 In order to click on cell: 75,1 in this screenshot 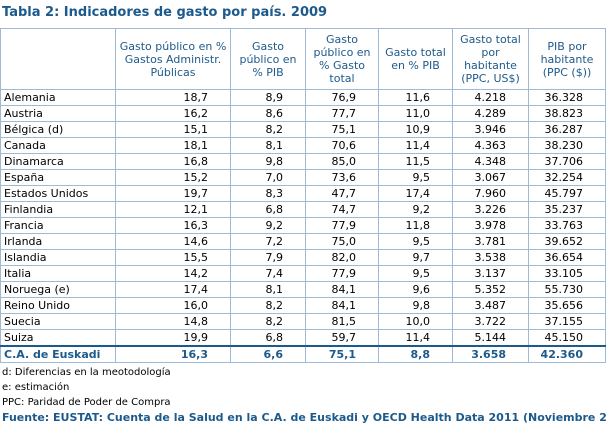, I will do `click(342, 129)`.